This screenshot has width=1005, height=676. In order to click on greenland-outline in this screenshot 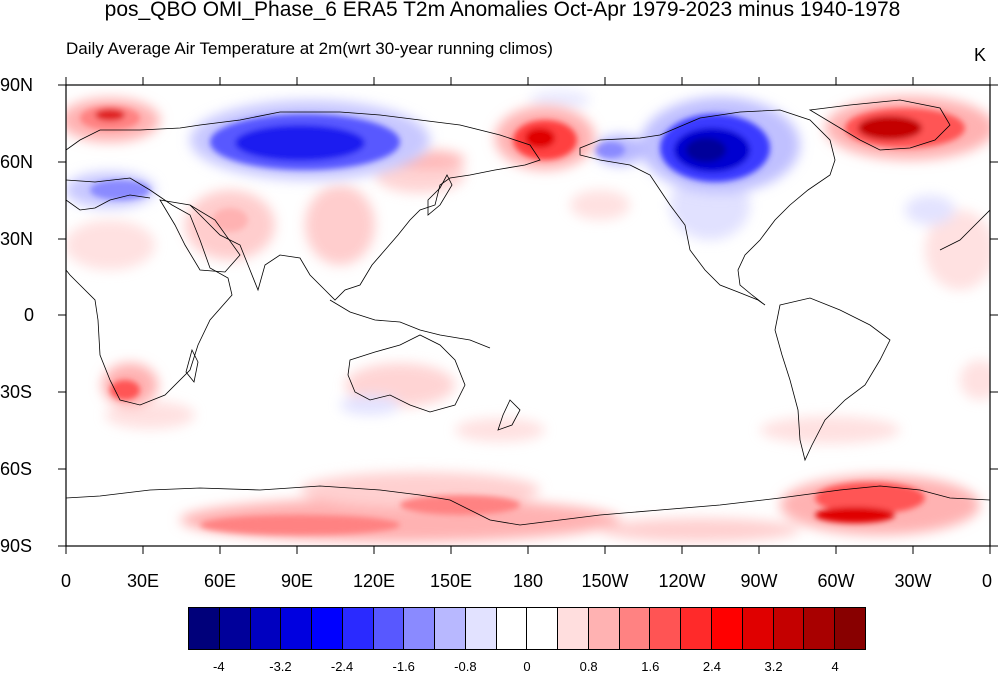, I will do `click(879, 125)`.